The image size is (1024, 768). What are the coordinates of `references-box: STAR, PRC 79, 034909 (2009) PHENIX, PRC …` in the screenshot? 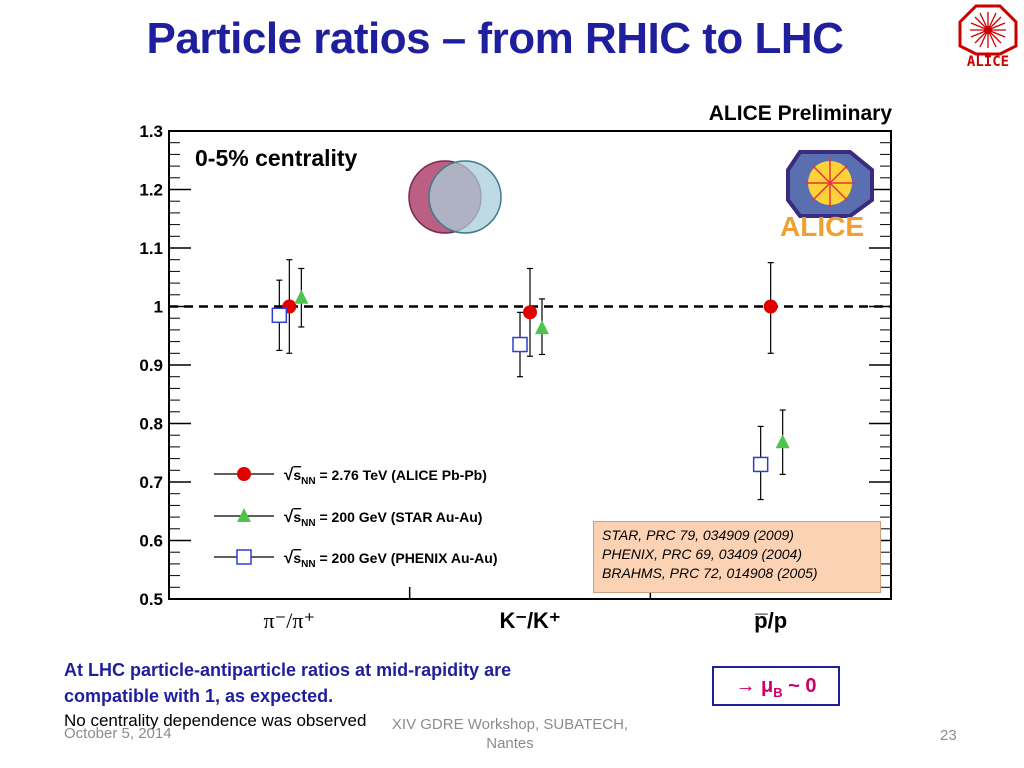 It's located at (737, 557).